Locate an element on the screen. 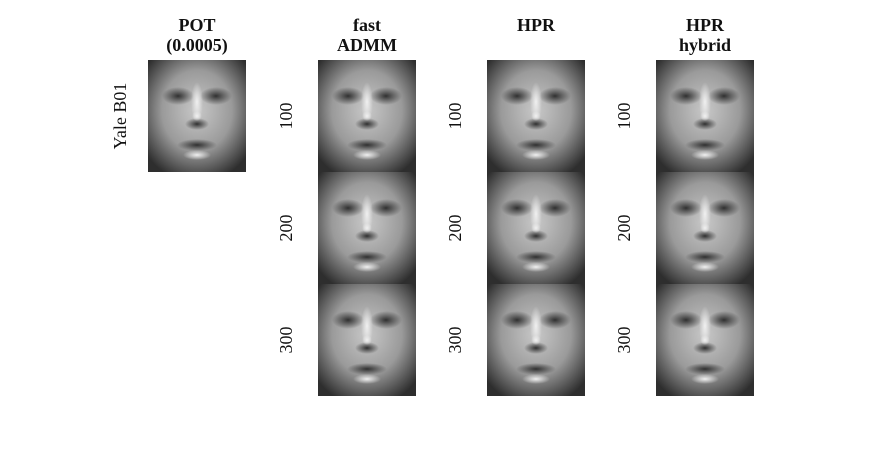 This screenshot has width=872, height=451. column-title: POT is located at coordinates (196, 25).